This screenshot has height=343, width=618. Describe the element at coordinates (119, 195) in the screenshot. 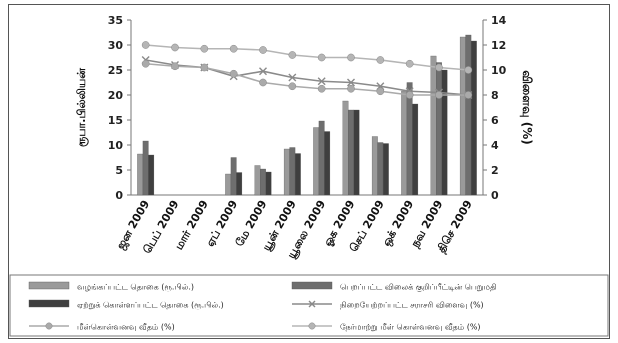

I see `left-tick-label: 0` at that location.